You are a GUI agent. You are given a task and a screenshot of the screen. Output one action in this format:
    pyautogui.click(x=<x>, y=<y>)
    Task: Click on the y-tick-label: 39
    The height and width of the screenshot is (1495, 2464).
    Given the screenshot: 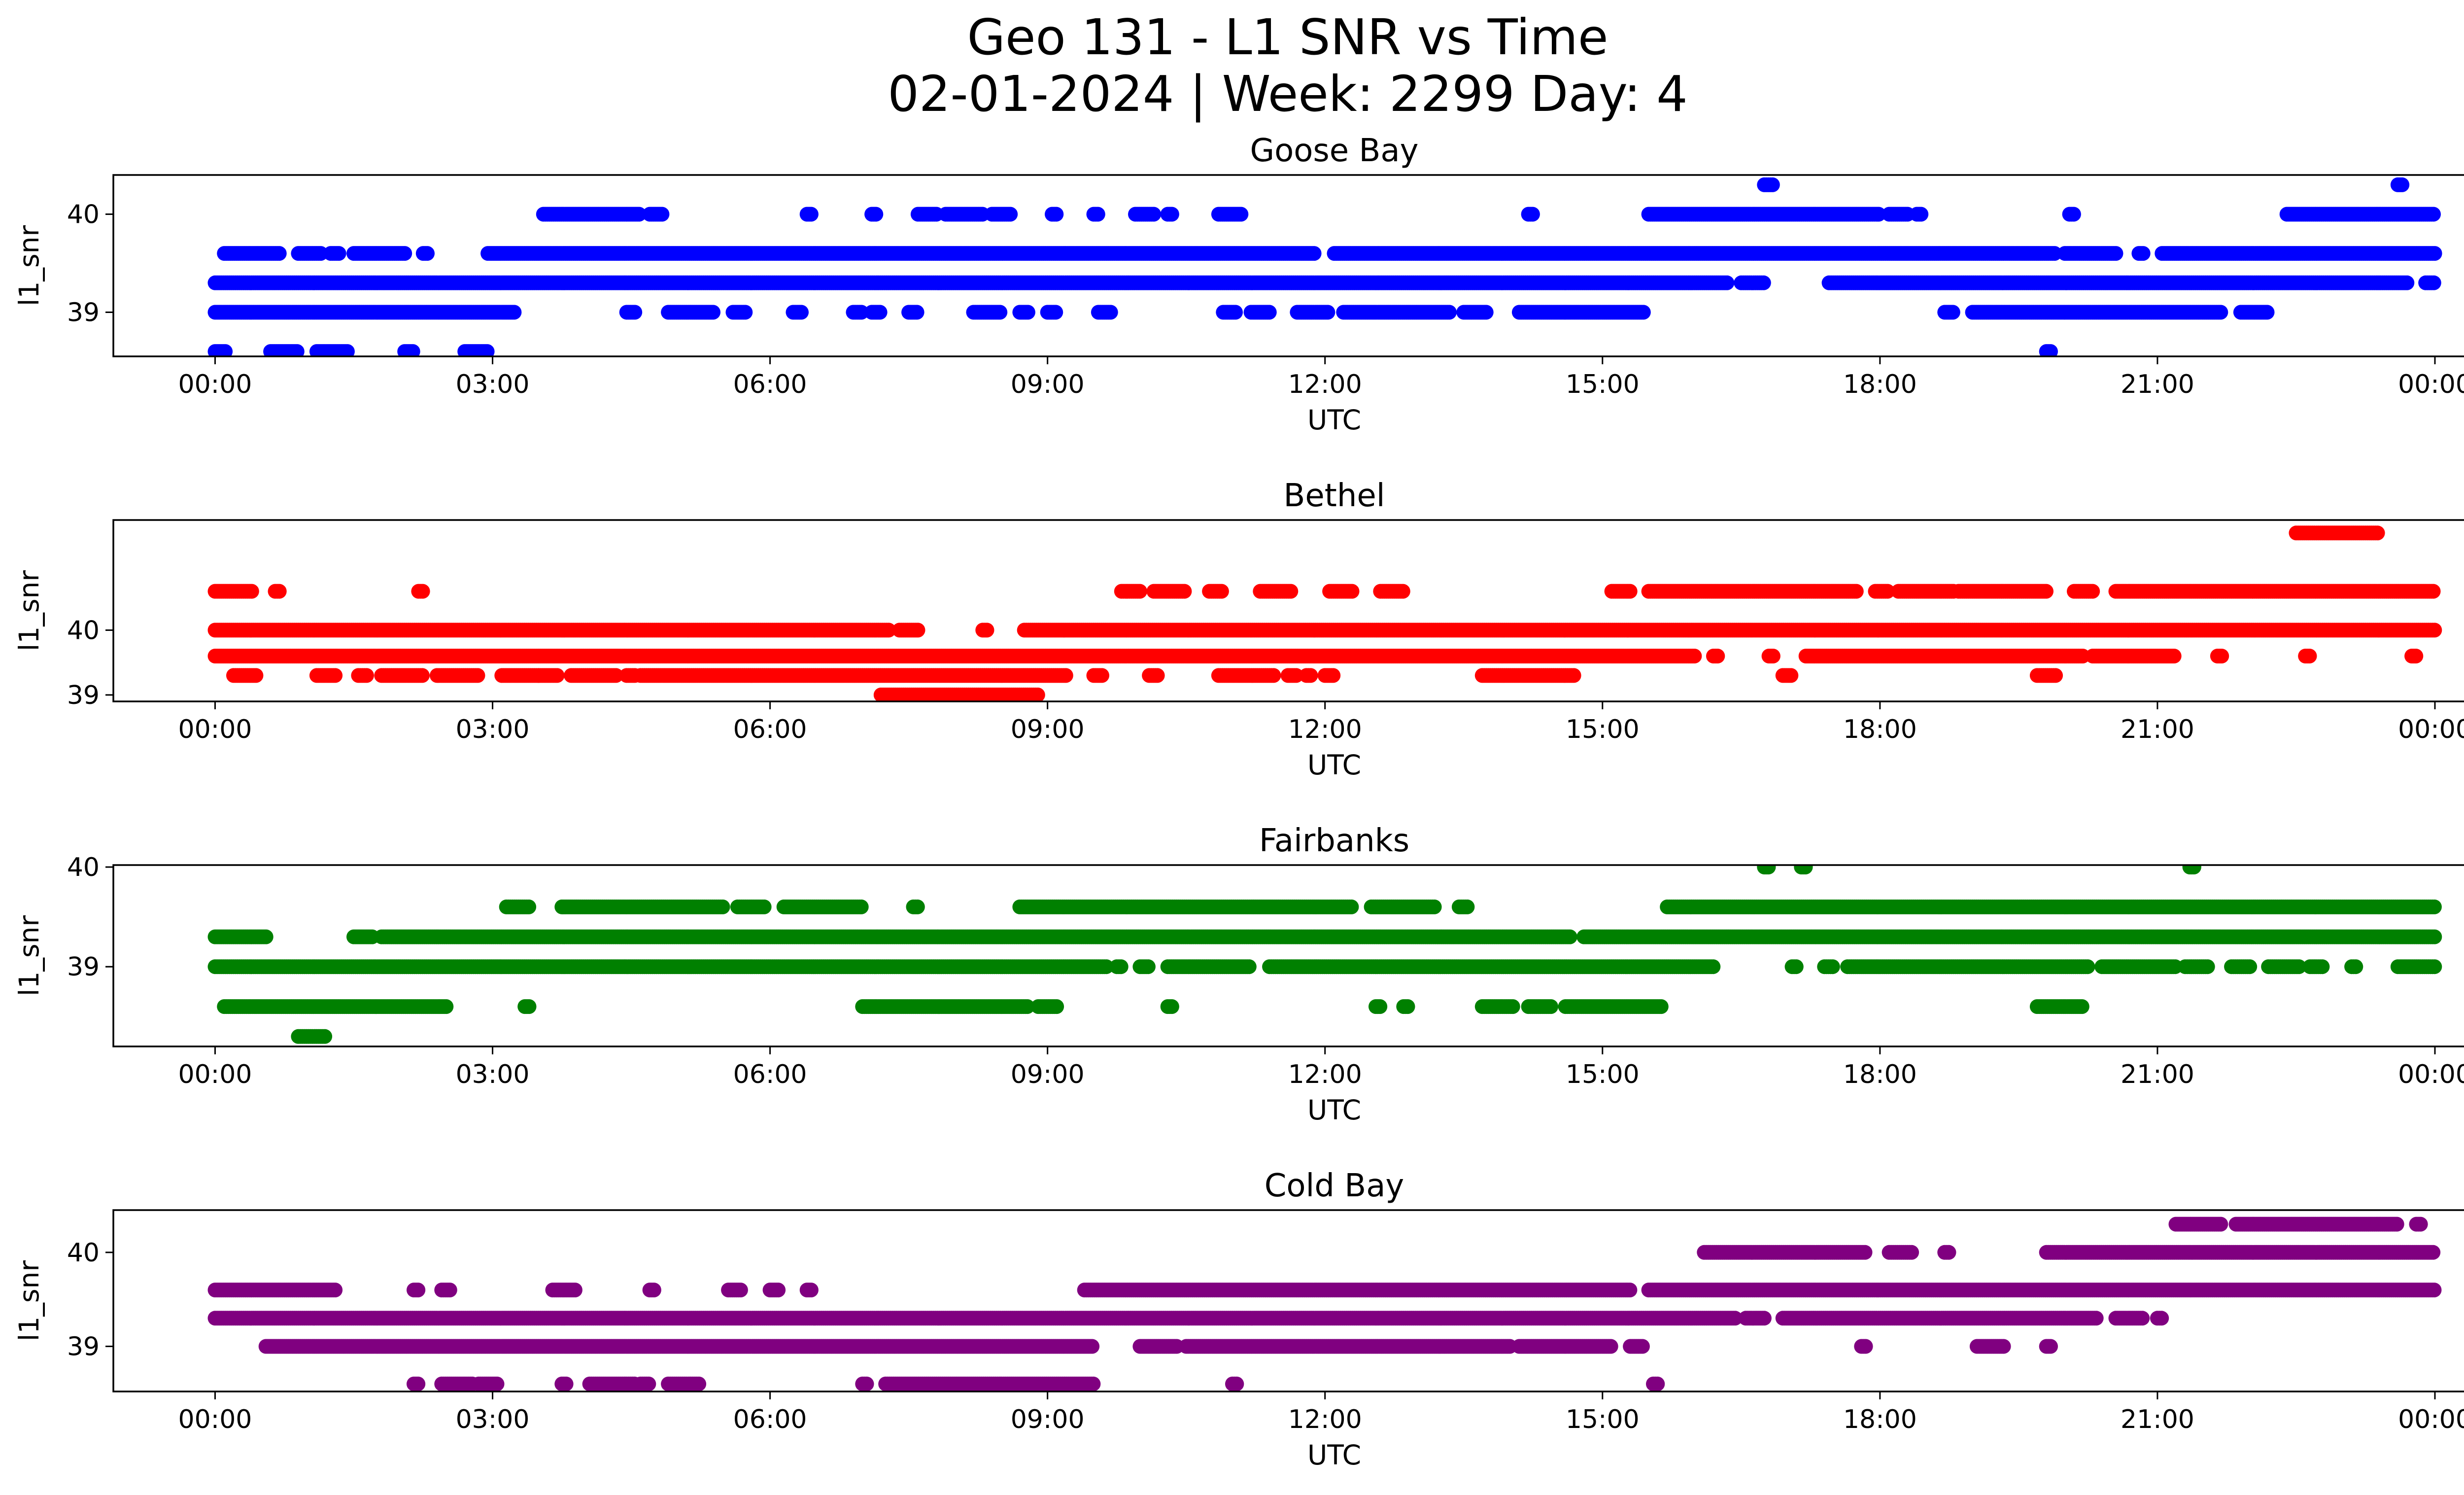 What is the action you would take?
    pyautogui.click(x=83, y=312)
    